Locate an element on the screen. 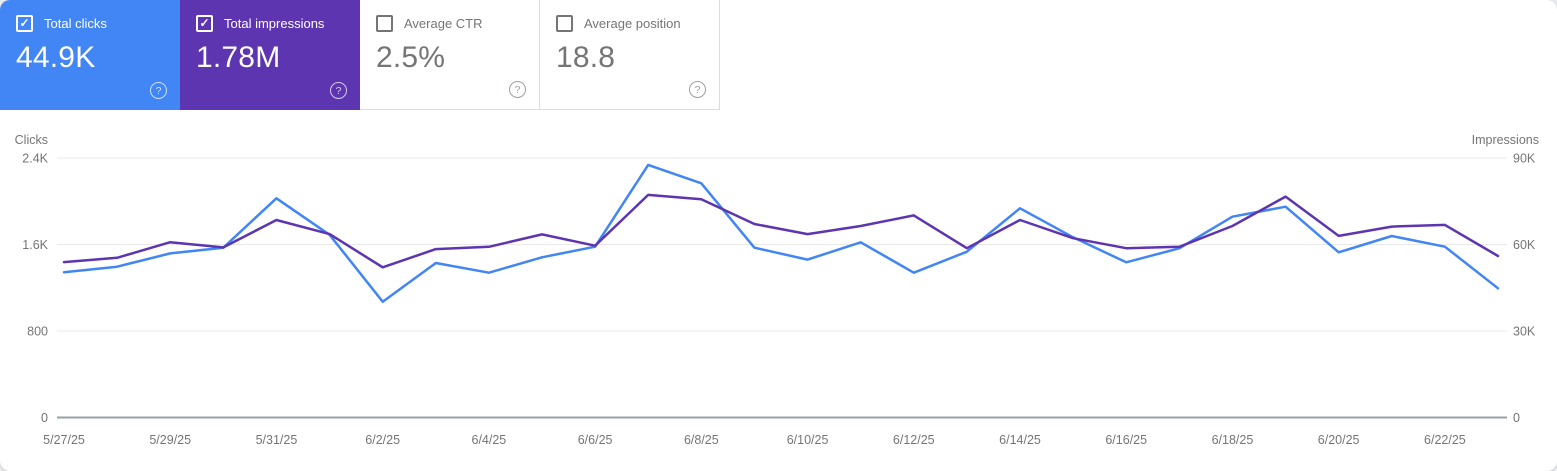 This screenshot has width=1557, height=471. right-axis-tick-label: 30K is located at coordinates (1524, 332).